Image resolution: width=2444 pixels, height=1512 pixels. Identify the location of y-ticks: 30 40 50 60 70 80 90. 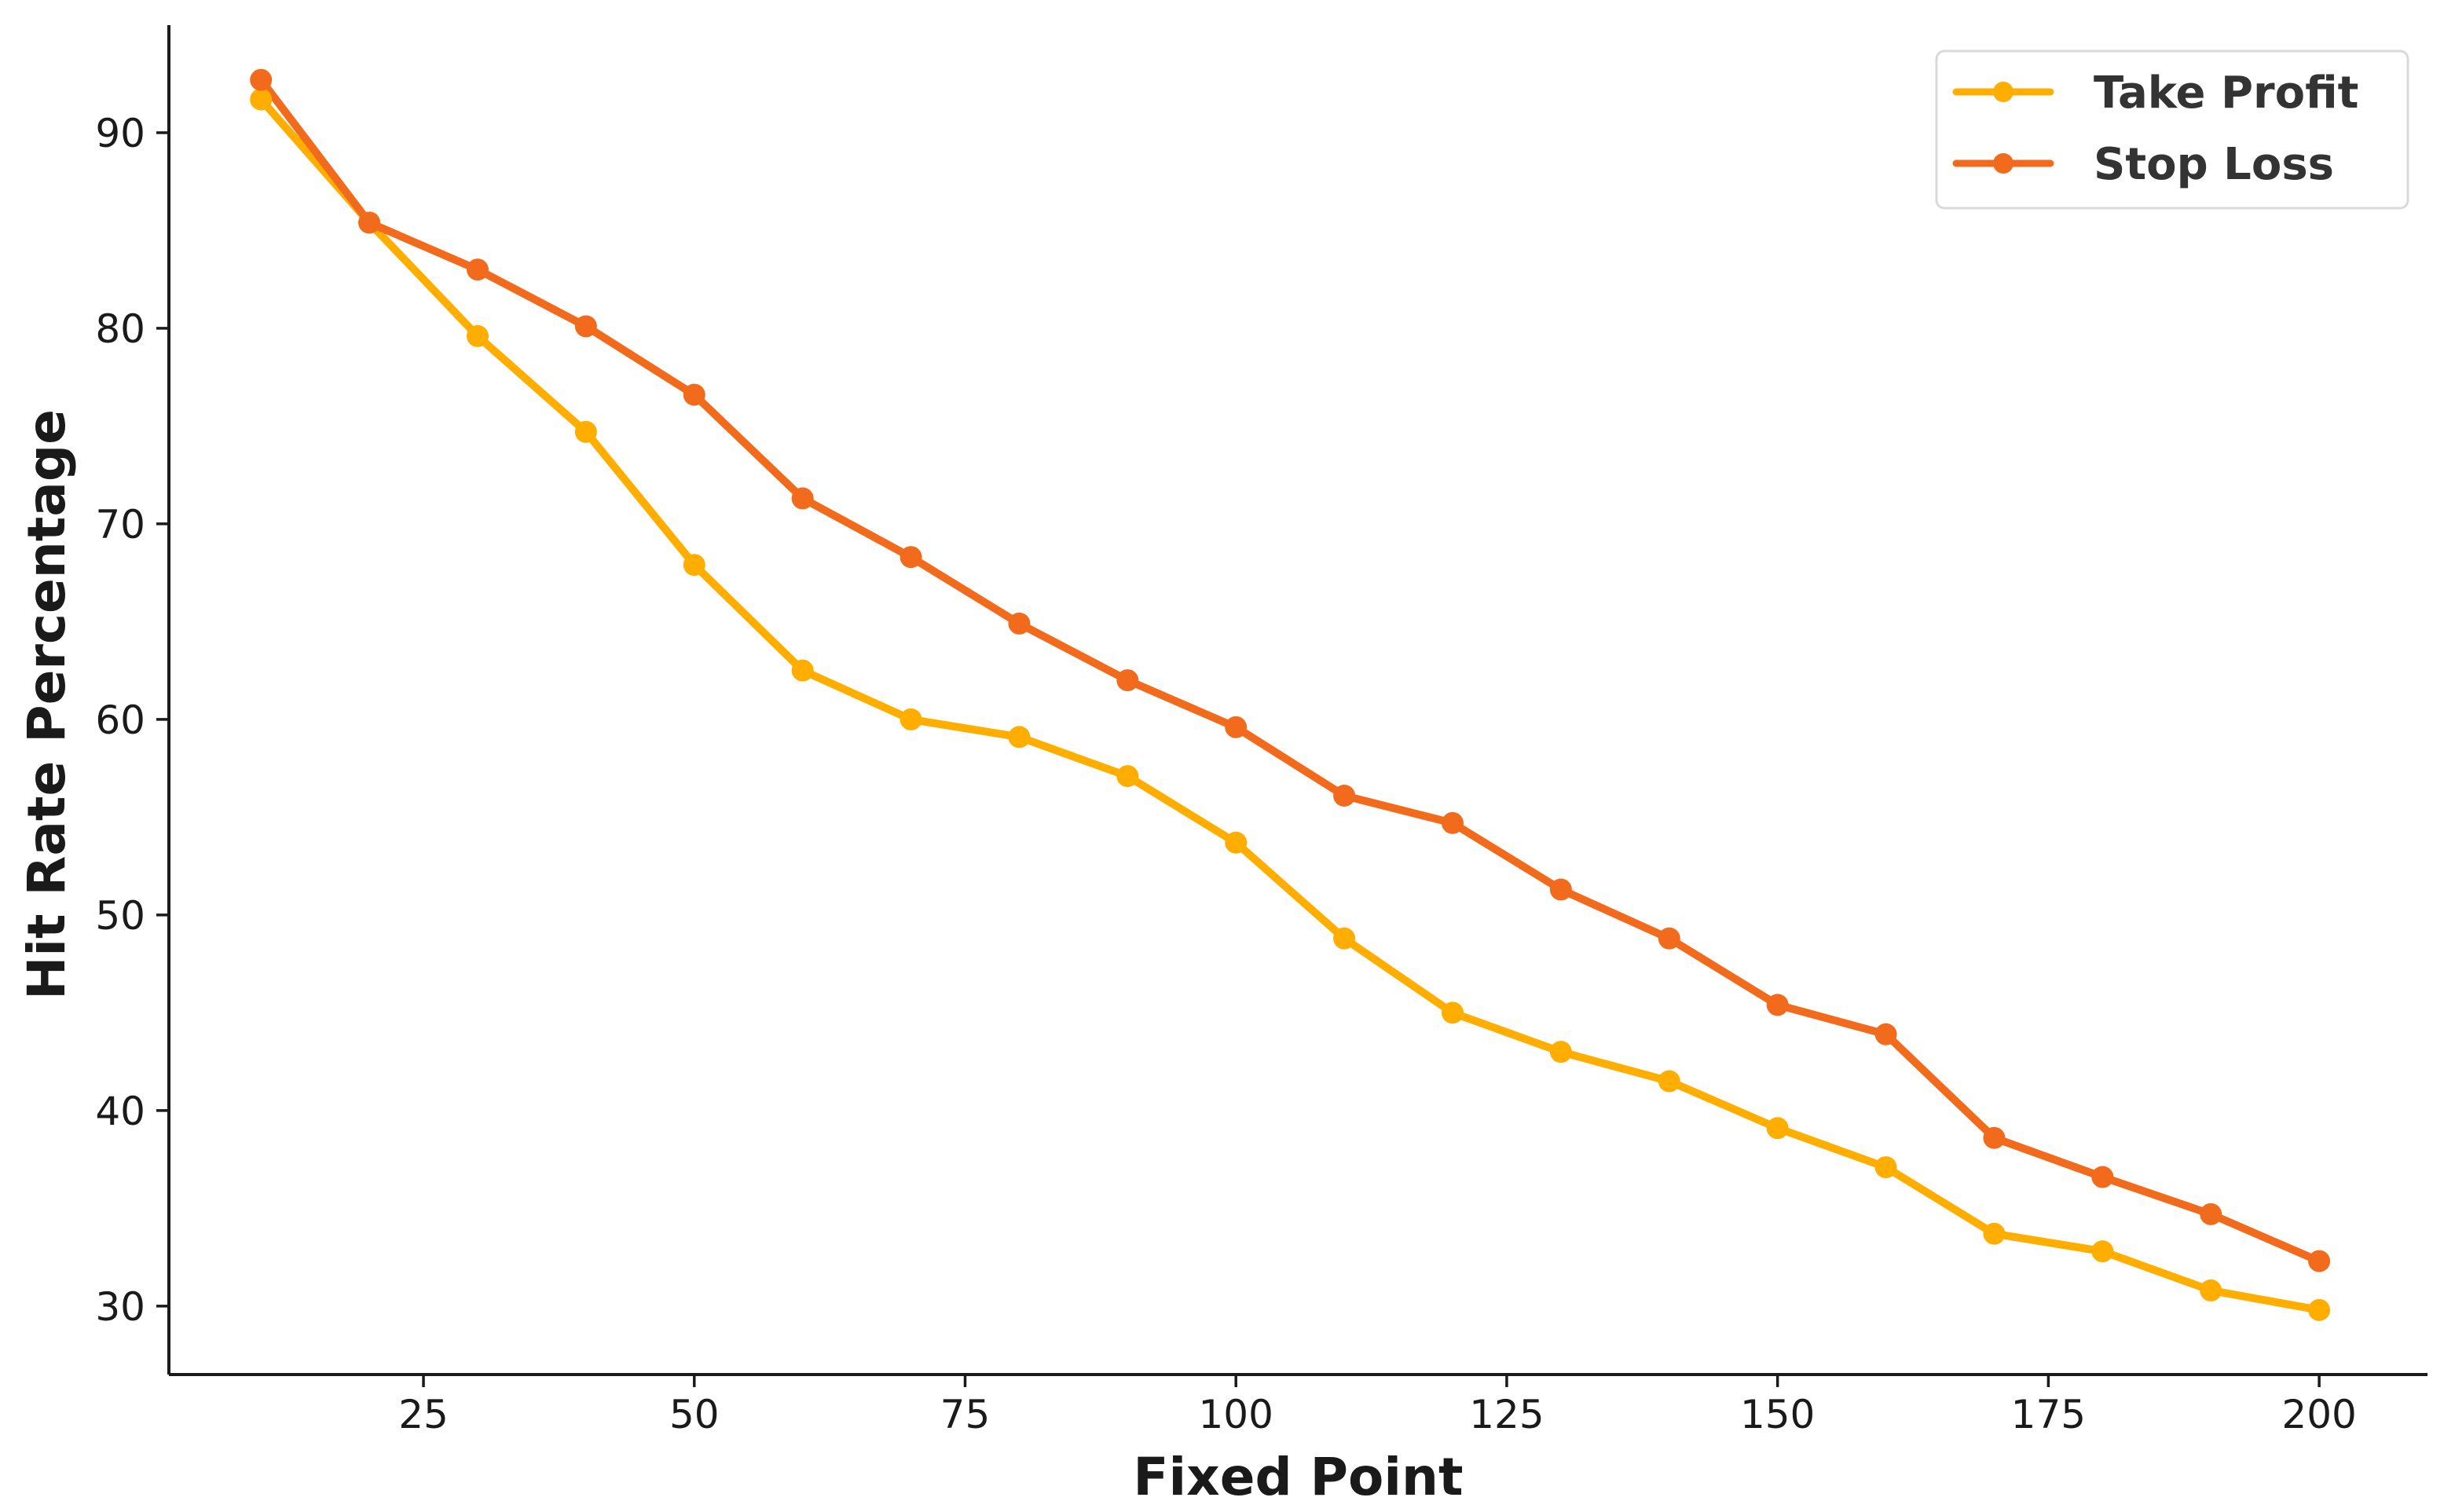
(132, 720).